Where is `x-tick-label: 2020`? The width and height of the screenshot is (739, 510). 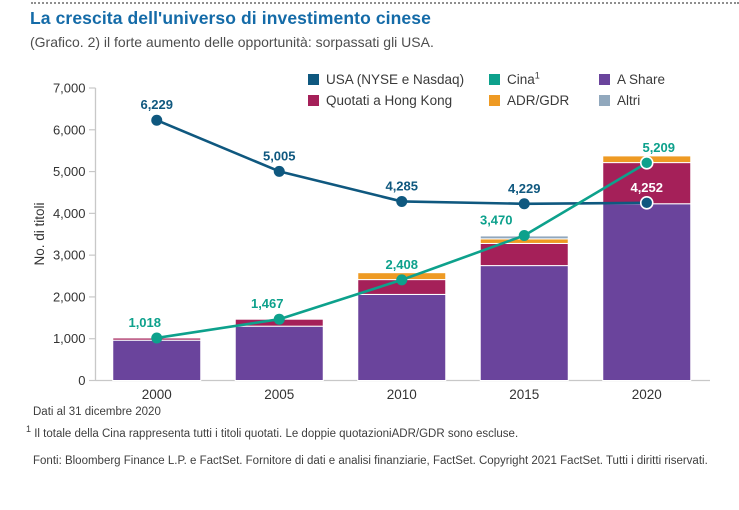 x-tick-label: 2020 is located at coordinates (647, 394).